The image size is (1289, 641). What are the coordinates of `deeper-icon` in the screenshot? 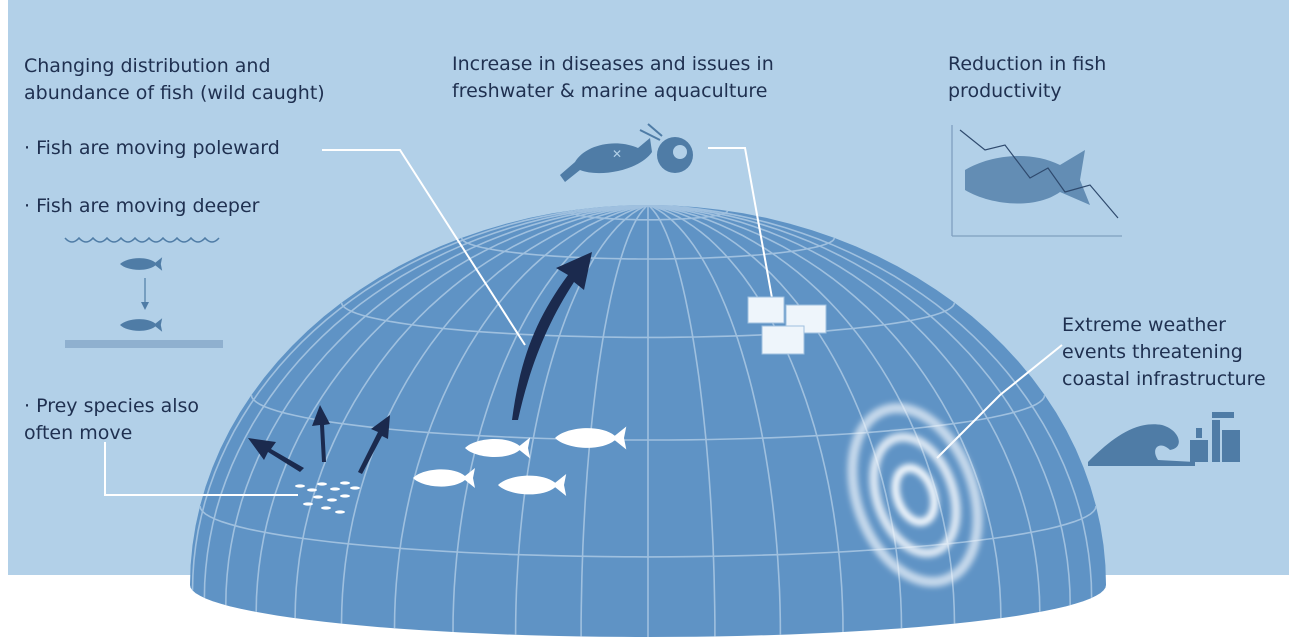 It's located at (141, 294).